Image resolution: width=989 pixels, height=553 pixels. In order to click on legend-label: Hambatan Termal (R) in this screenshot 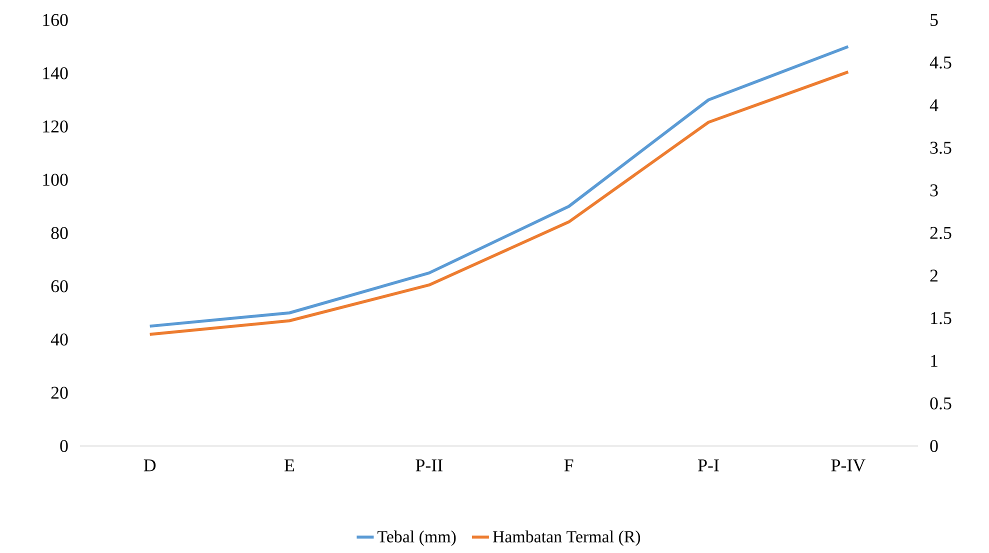, I will do `click(566, 538)`.